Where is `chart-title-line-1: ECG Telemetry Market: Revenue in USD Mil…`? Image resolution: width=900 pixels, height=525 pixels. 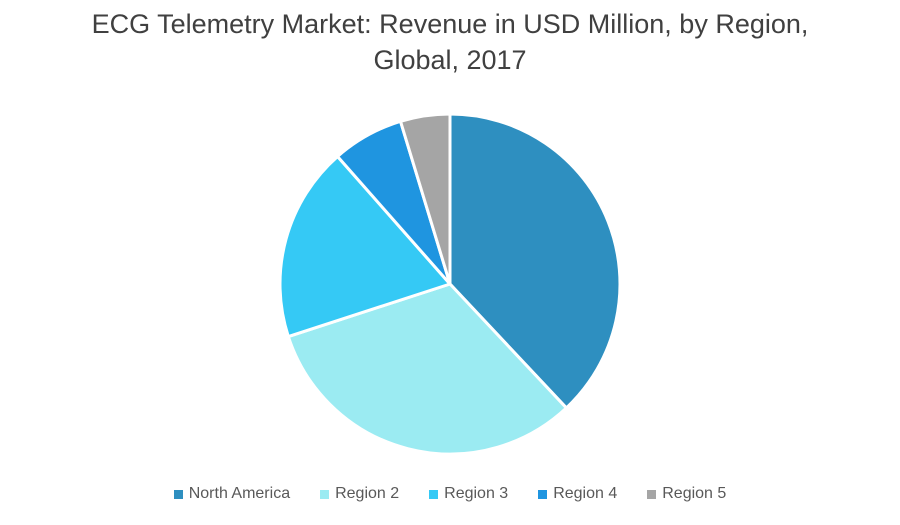 chart-title-line-1: ECG Telemetry Market: Revenue in USD Mil… is located at coordinates (450, 24).